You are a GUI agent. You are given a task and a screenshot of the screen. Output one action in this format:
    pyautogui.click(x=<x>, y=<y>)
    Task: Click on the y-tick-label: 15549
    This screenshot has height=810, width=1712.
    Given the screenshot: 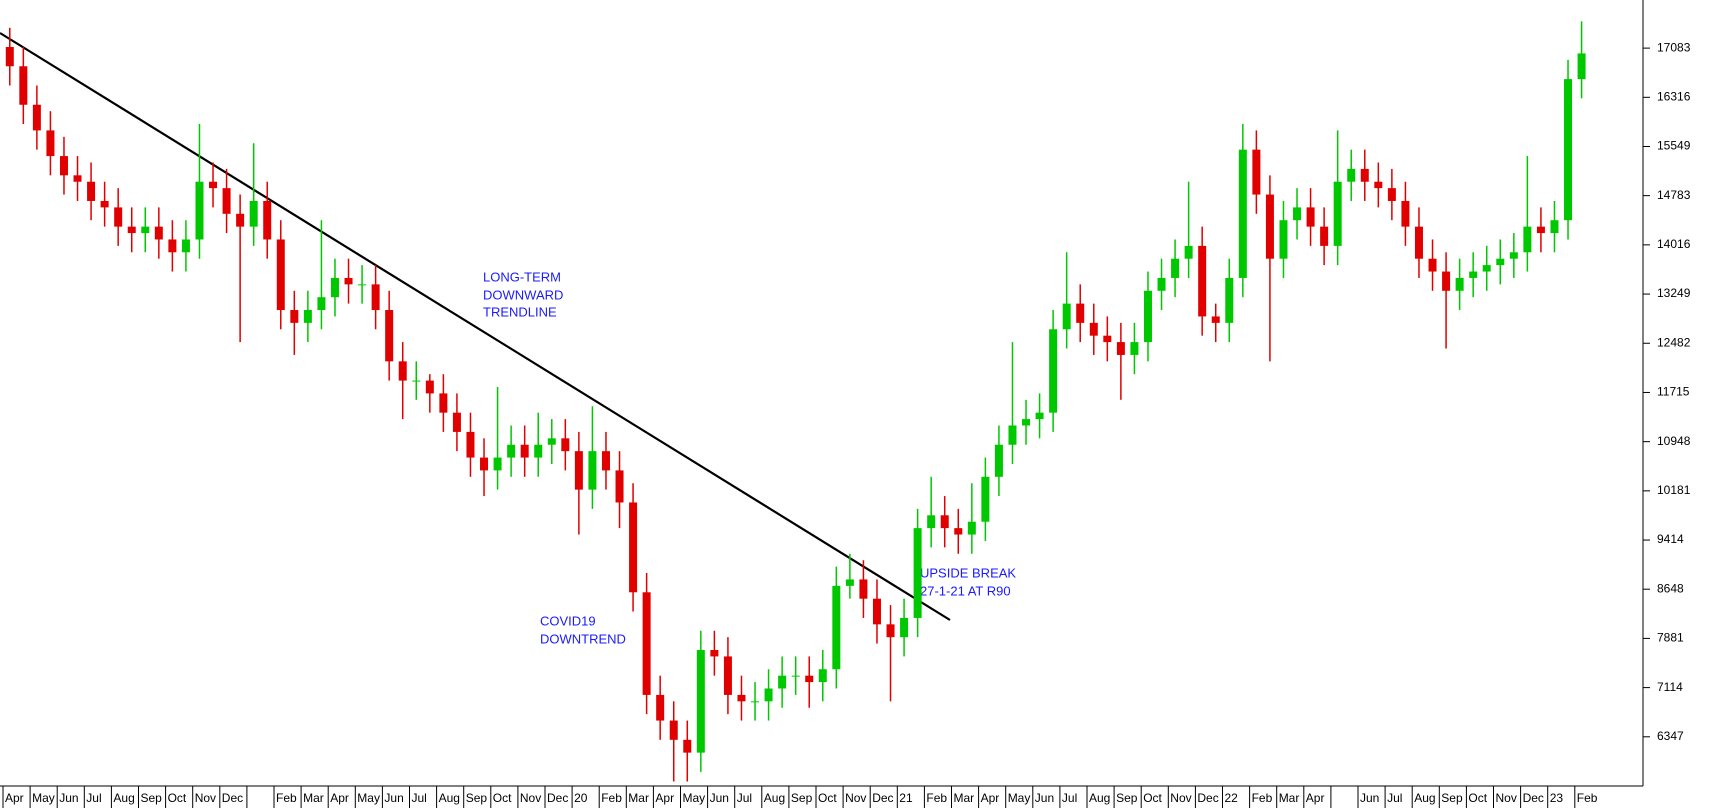 What is the action you would take?
    pyautogui.click(x=1674, y=146)
    